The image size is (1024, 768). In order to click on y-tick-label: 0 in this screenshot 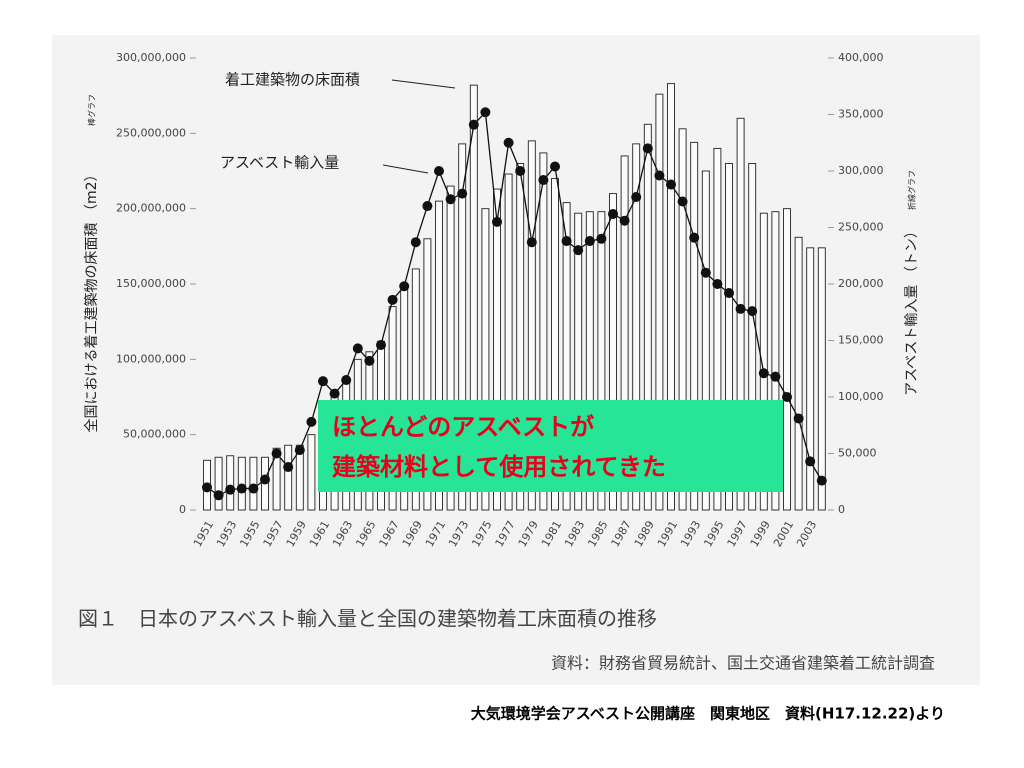, I will do `click(182, 509)`.